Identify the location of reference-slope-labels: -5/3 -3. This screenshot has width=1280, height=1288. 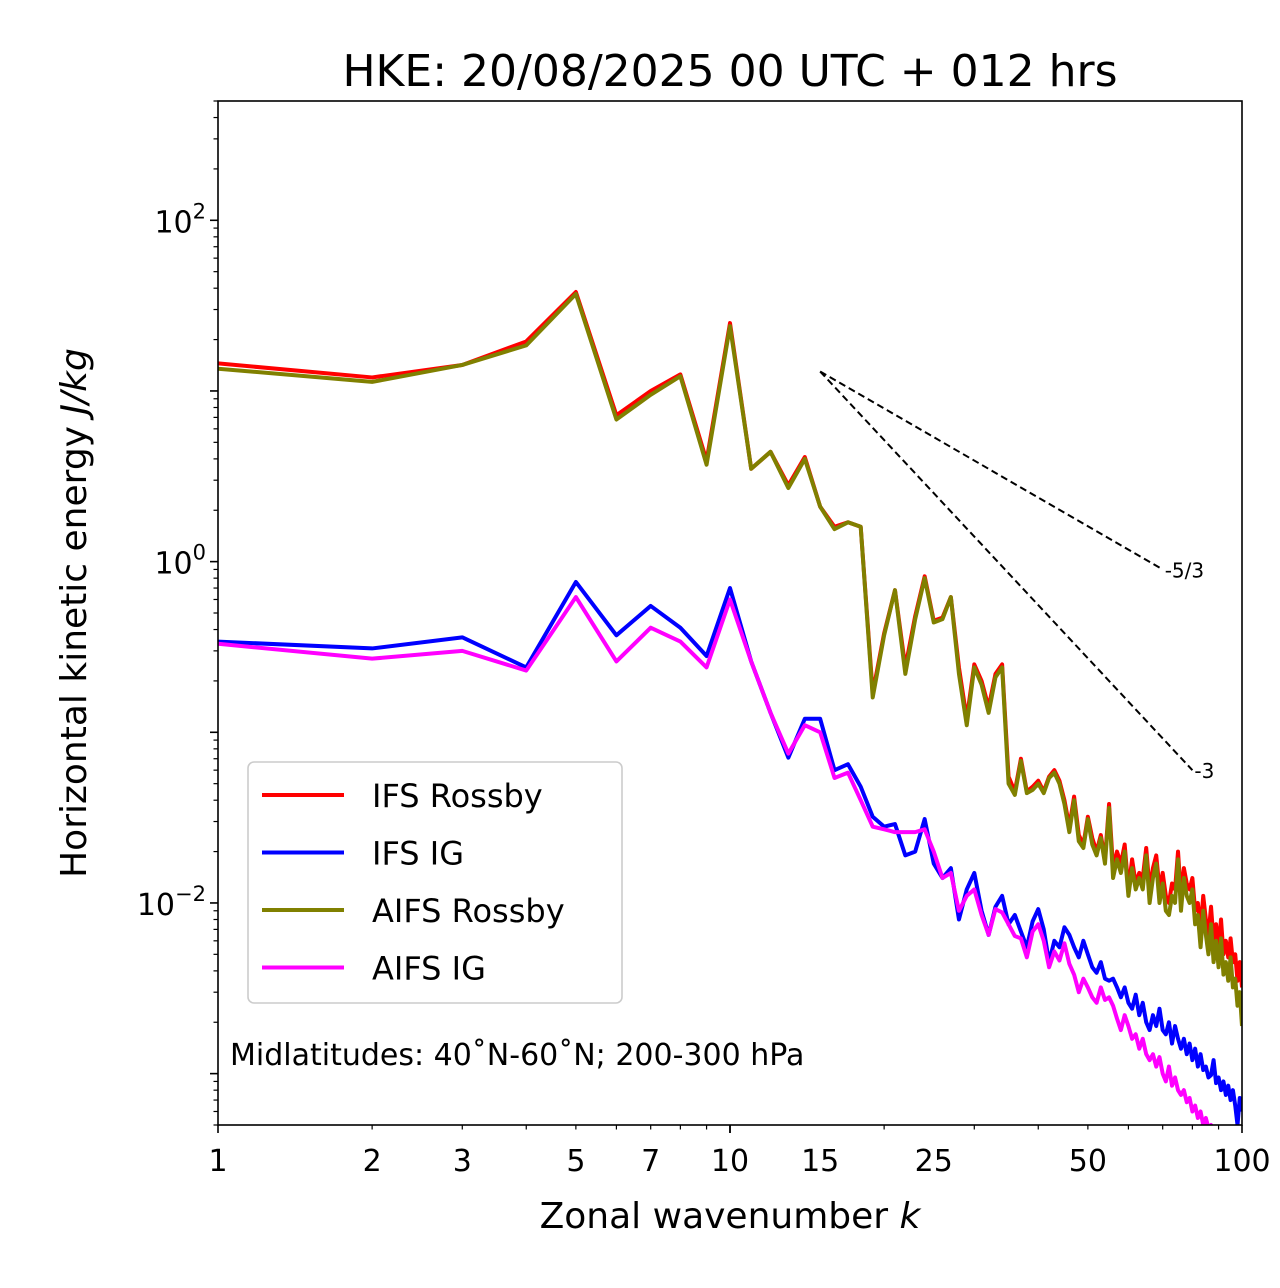
(1190, 670).